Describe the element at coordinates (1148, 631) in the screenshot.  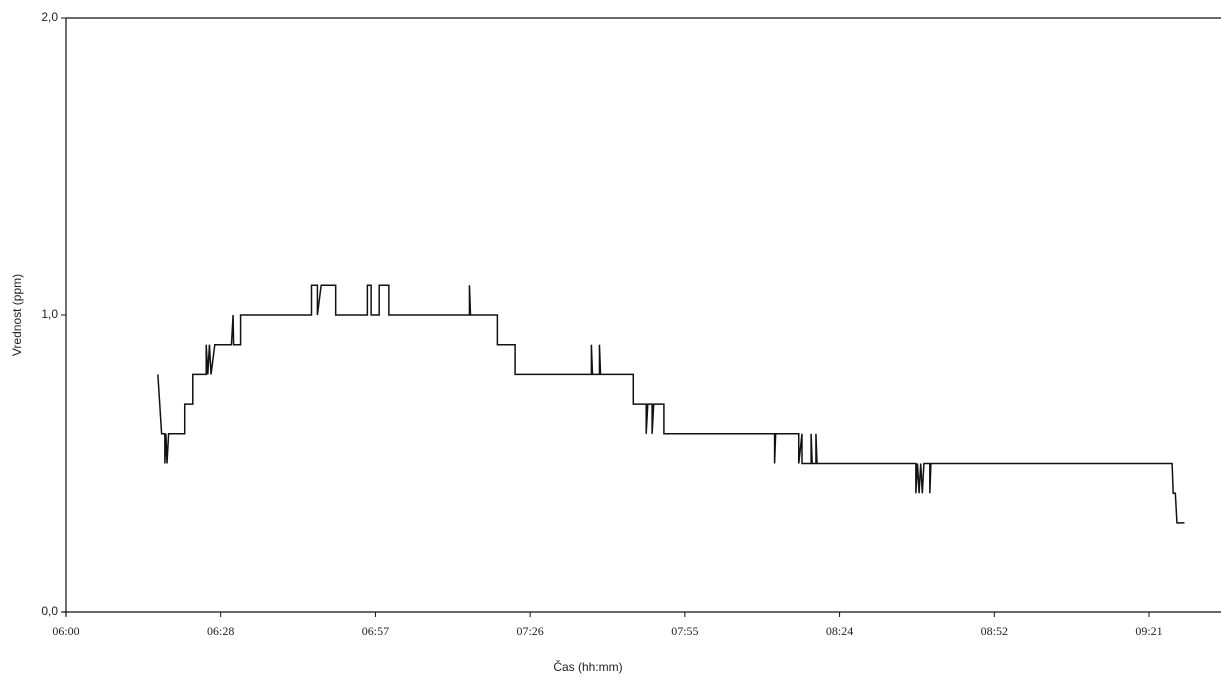
I see `x-tick-label: 09:21` at that location.